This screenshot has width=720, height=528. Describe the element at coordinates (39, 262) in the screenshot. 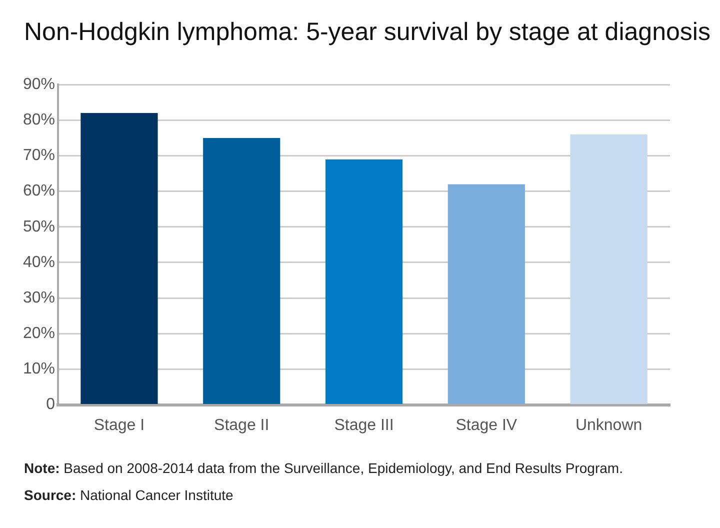

I see `y-tick-label: 40%` at that location.